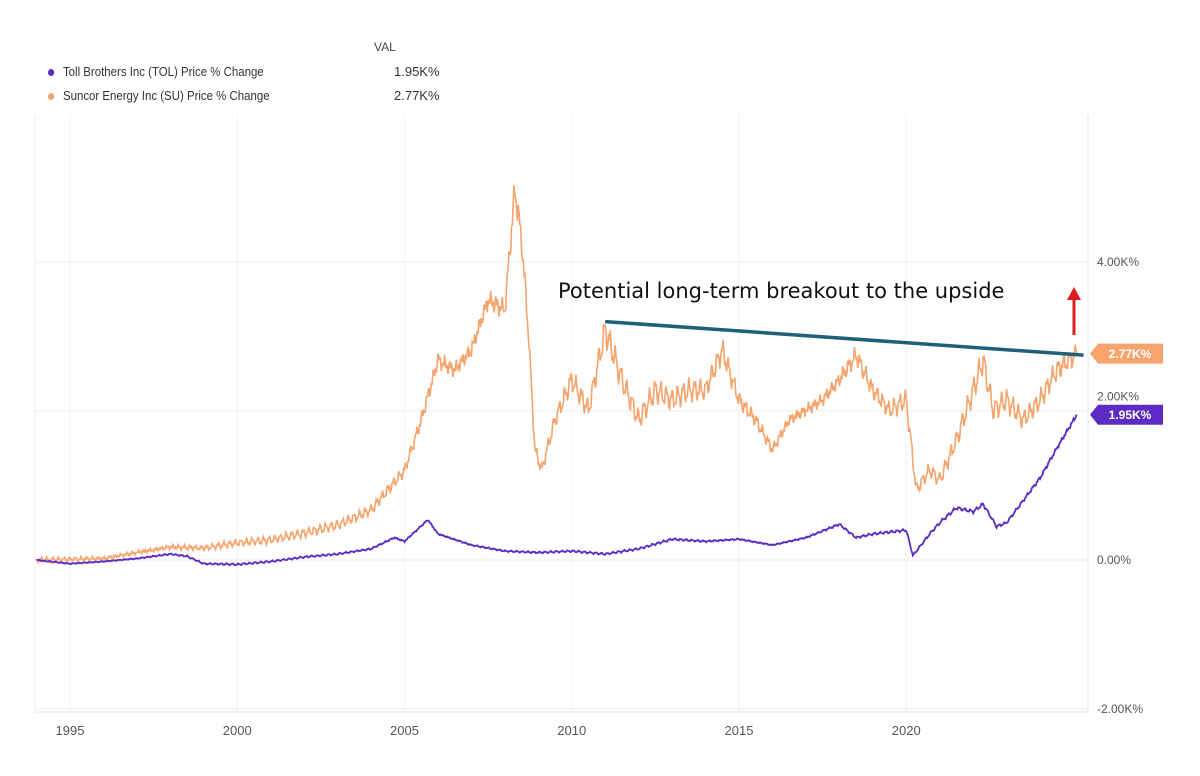 Image resolution: width=1200 pixels, height=776 pixels. I want to click on legend-item-su: Suncor Energy Inc (SU) Price % Change, so click(159, 95).